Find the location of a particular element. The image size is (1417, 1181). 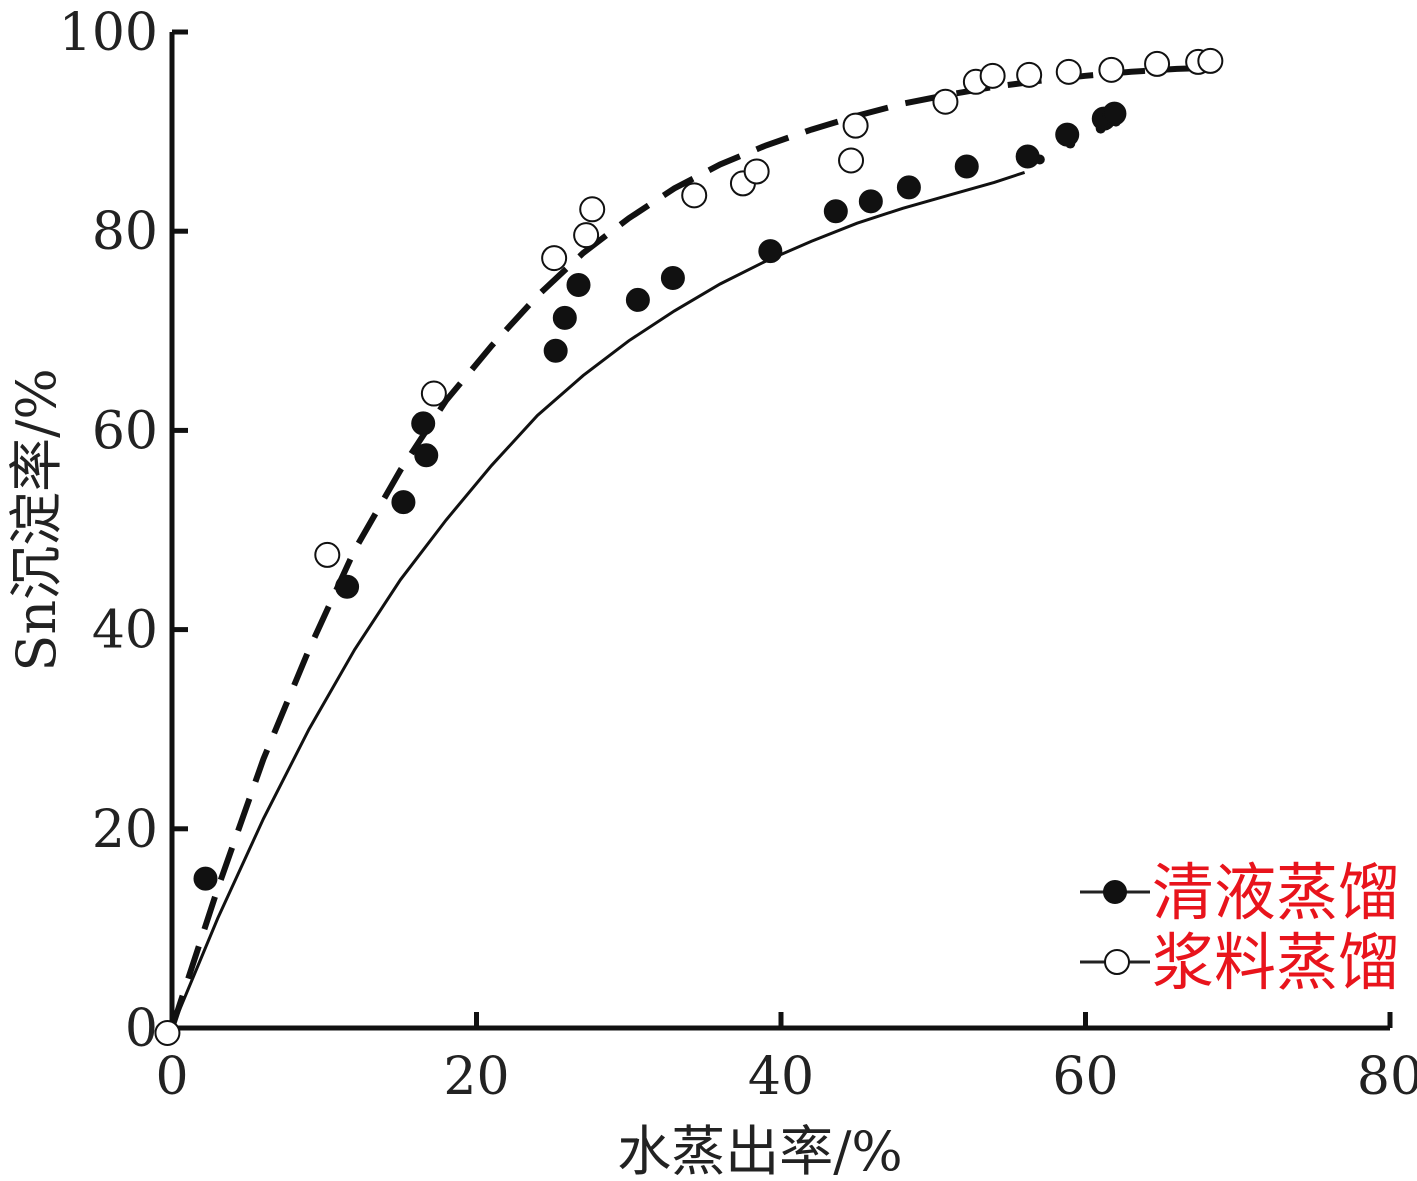

x-axis-title: 水蒸出率/% is located at coordinates (760, 1150).